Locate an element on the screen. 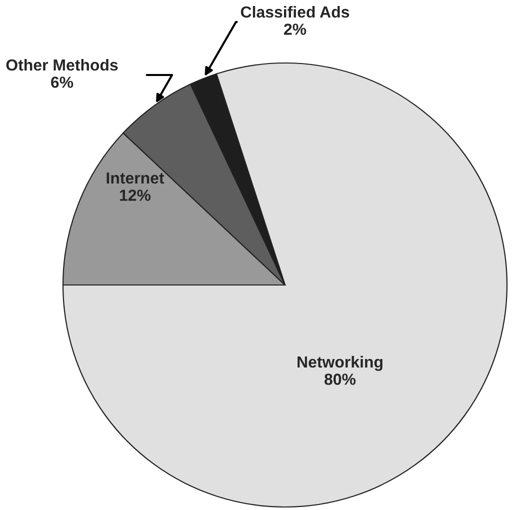  data-label: 12% is located at coordinates (135, 195).